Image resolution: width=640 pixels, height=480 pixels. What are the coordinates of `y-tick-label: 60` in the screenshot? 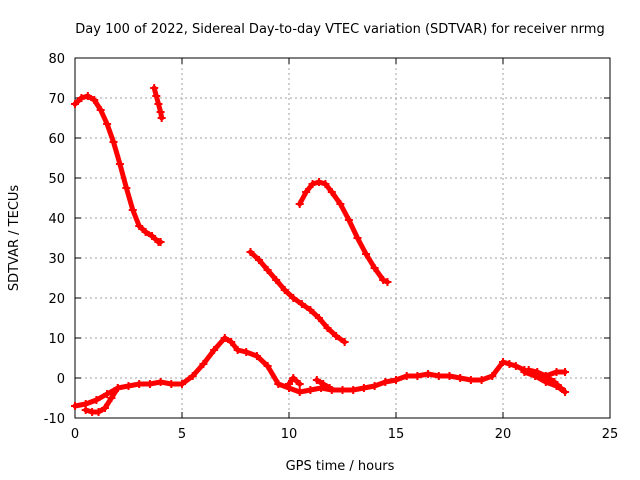 It's located at (56, 139).